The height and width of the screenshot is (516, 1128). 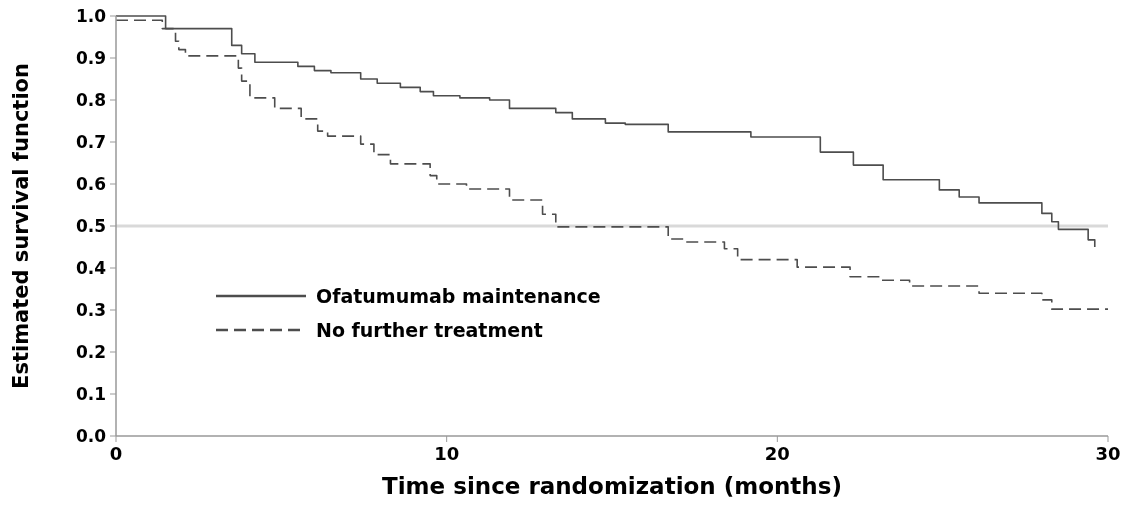 I want to click on legend-label: No further treatment, so click(x=429, y=329).